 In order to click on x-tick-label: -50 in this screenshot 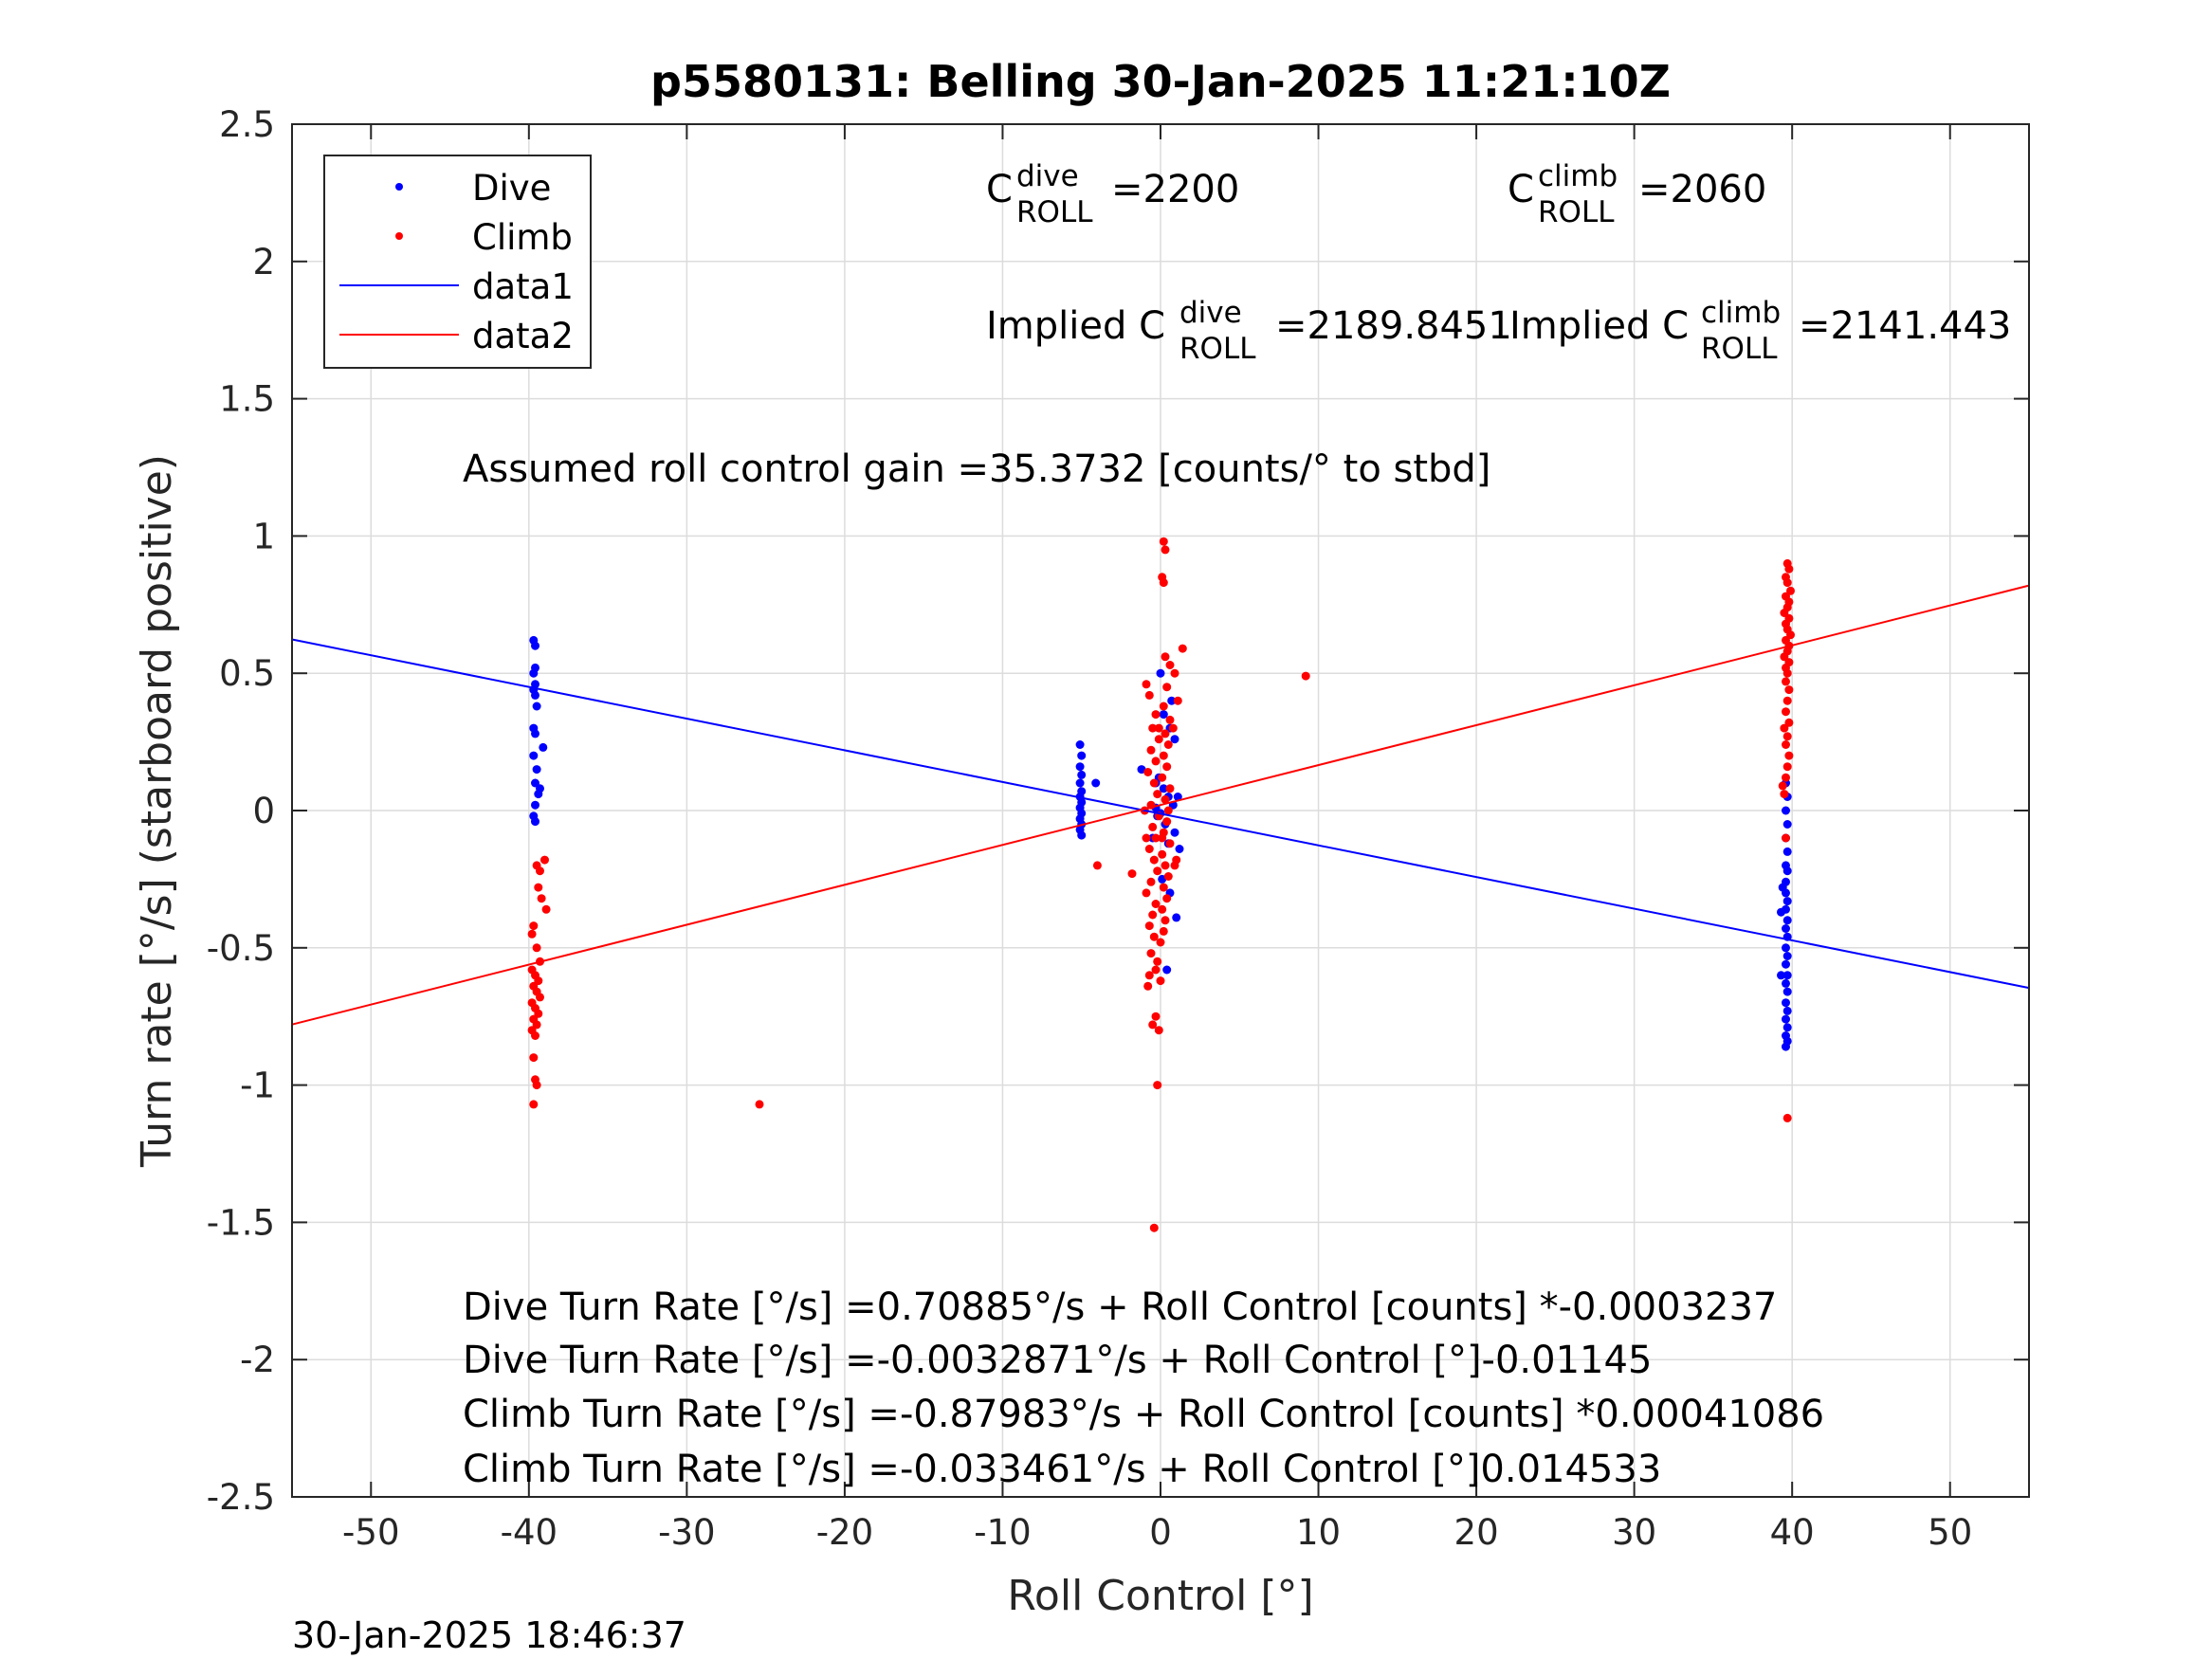, I will do `click(370, 1532)`.